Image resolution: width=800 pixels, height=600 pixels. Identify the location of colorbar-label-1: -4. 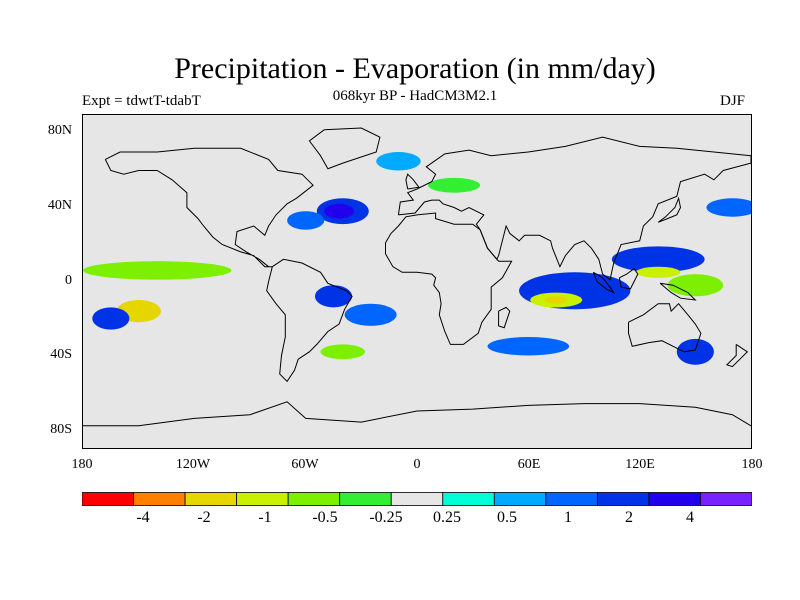
(143, 517).